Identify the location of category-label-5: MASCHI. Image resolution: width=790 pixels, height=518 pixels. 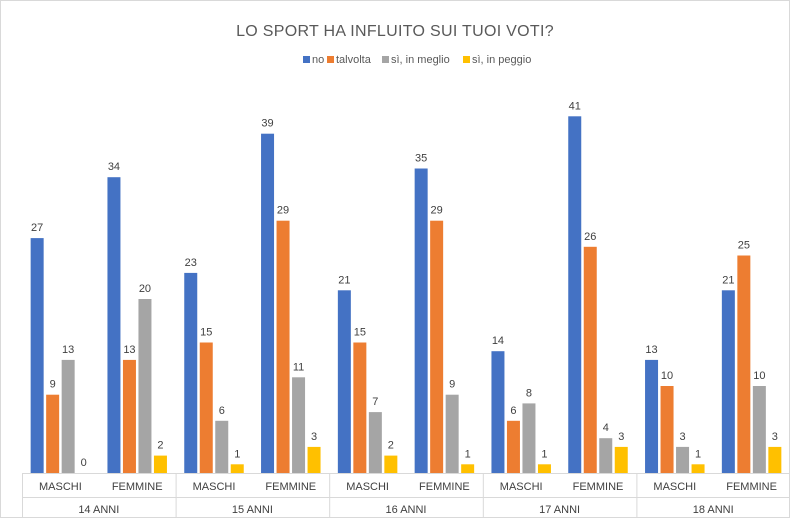
(367, 487).